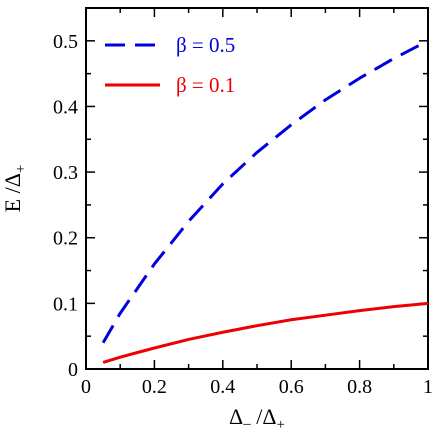  I want to click on y-axis-label-main: E /Δ, so click(12, 192).